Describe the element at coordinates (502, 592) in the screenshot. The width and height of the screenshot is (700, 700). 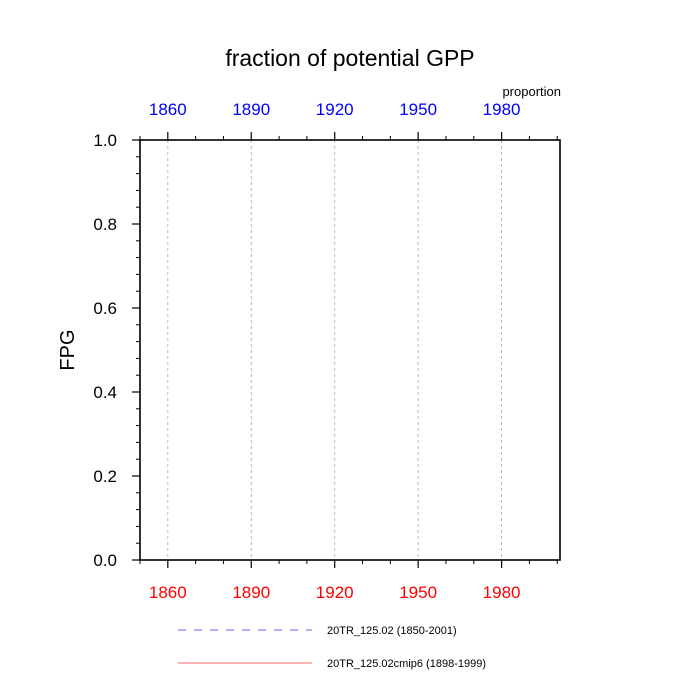
I see `x-tick-label-bottom: 1980` at that location.